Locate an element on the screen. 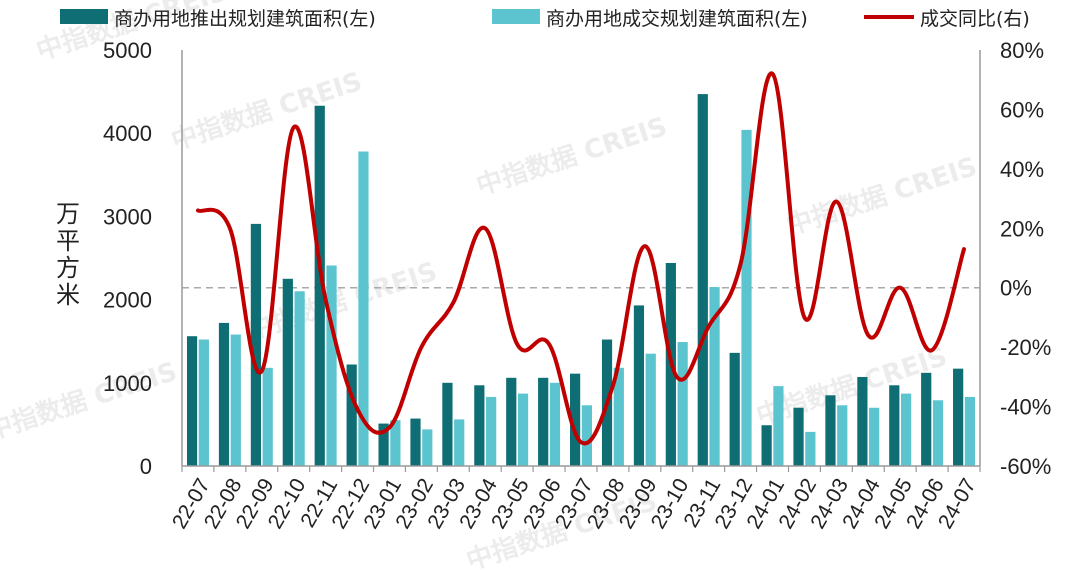 Image resolution: width=1080 pixels, height=574 pixels. legend-item-2: 商办用地成交规划建筑面积(左) is located at coordinates (650, 19).